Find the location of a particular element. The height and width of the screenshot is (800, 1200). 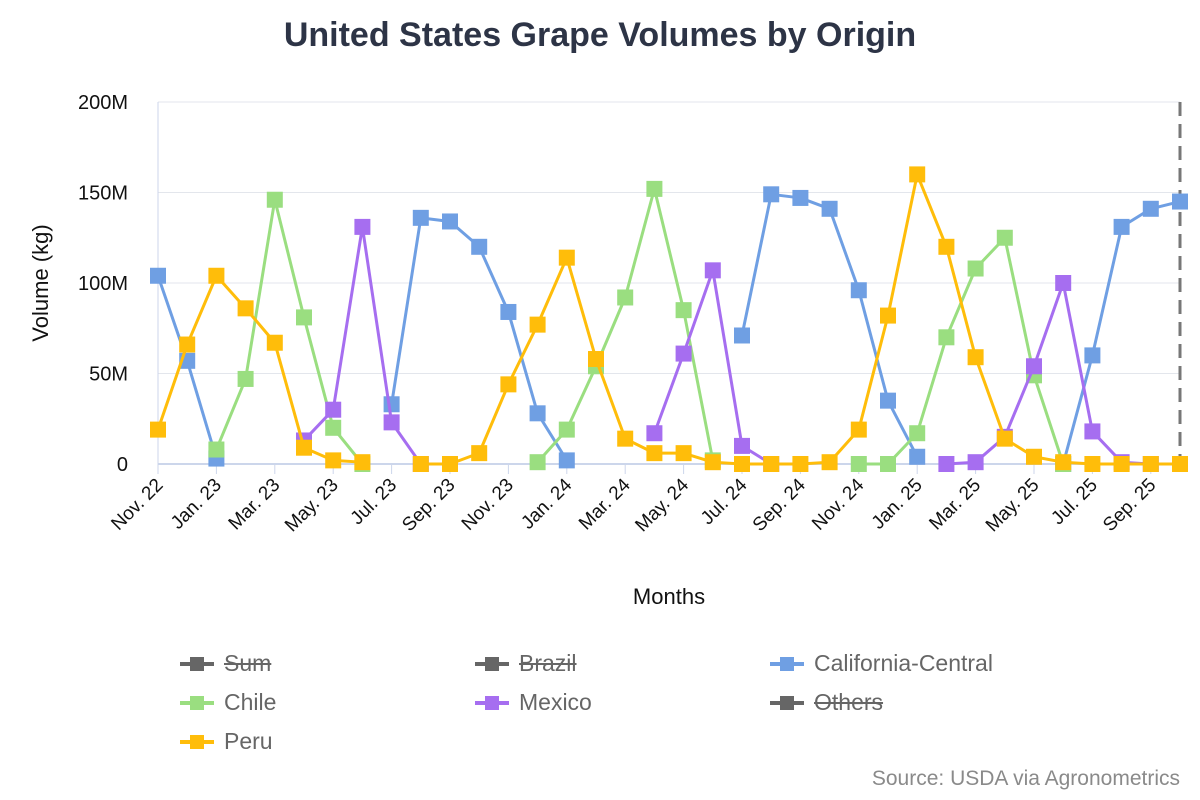

x-tick-label: May. 24 is located at coordinates (662, 505).